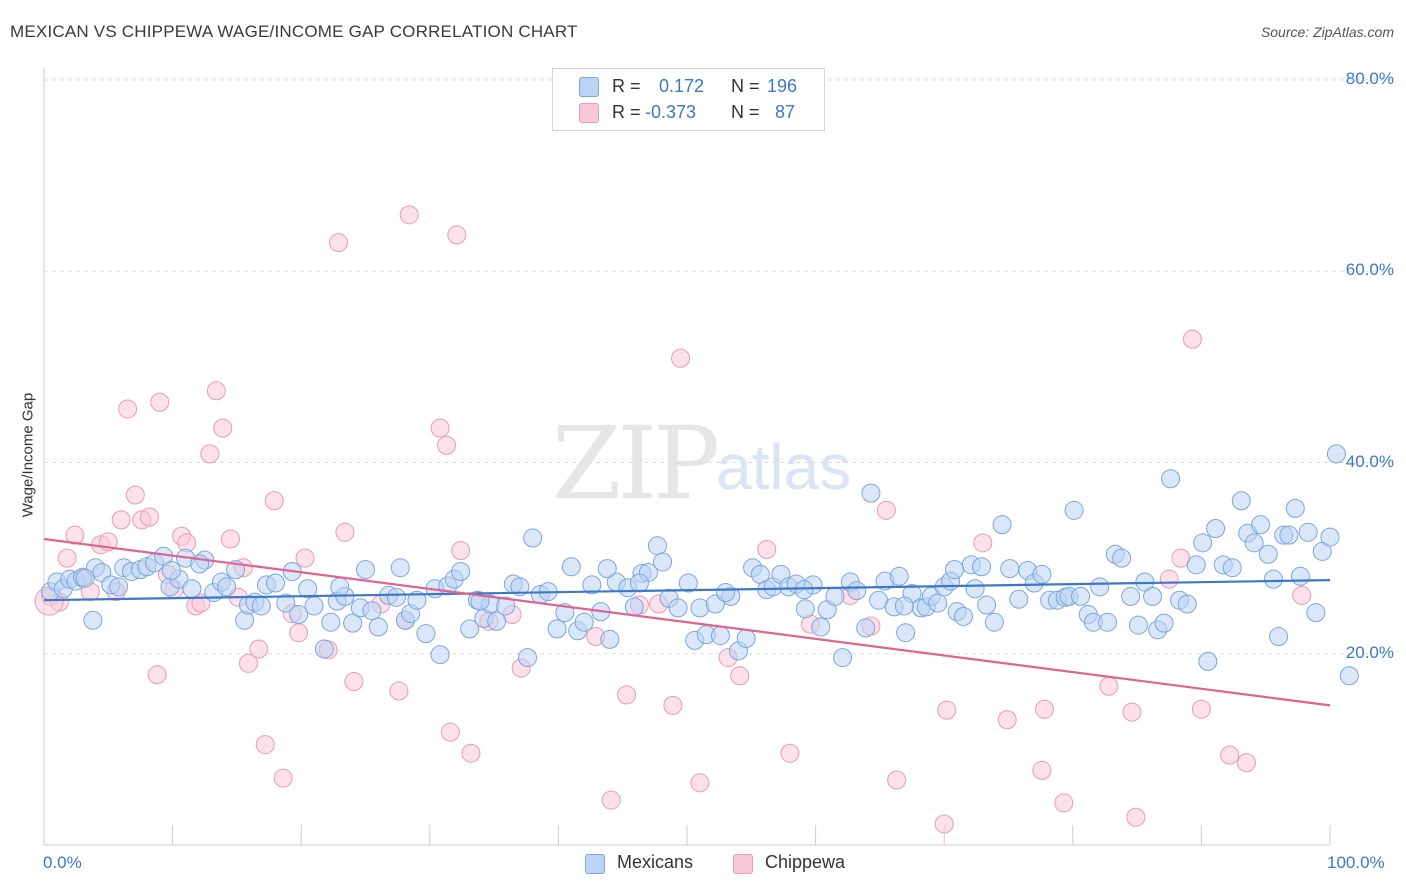  I want to click on chippewa-legend-swatch, so click(743, 864).